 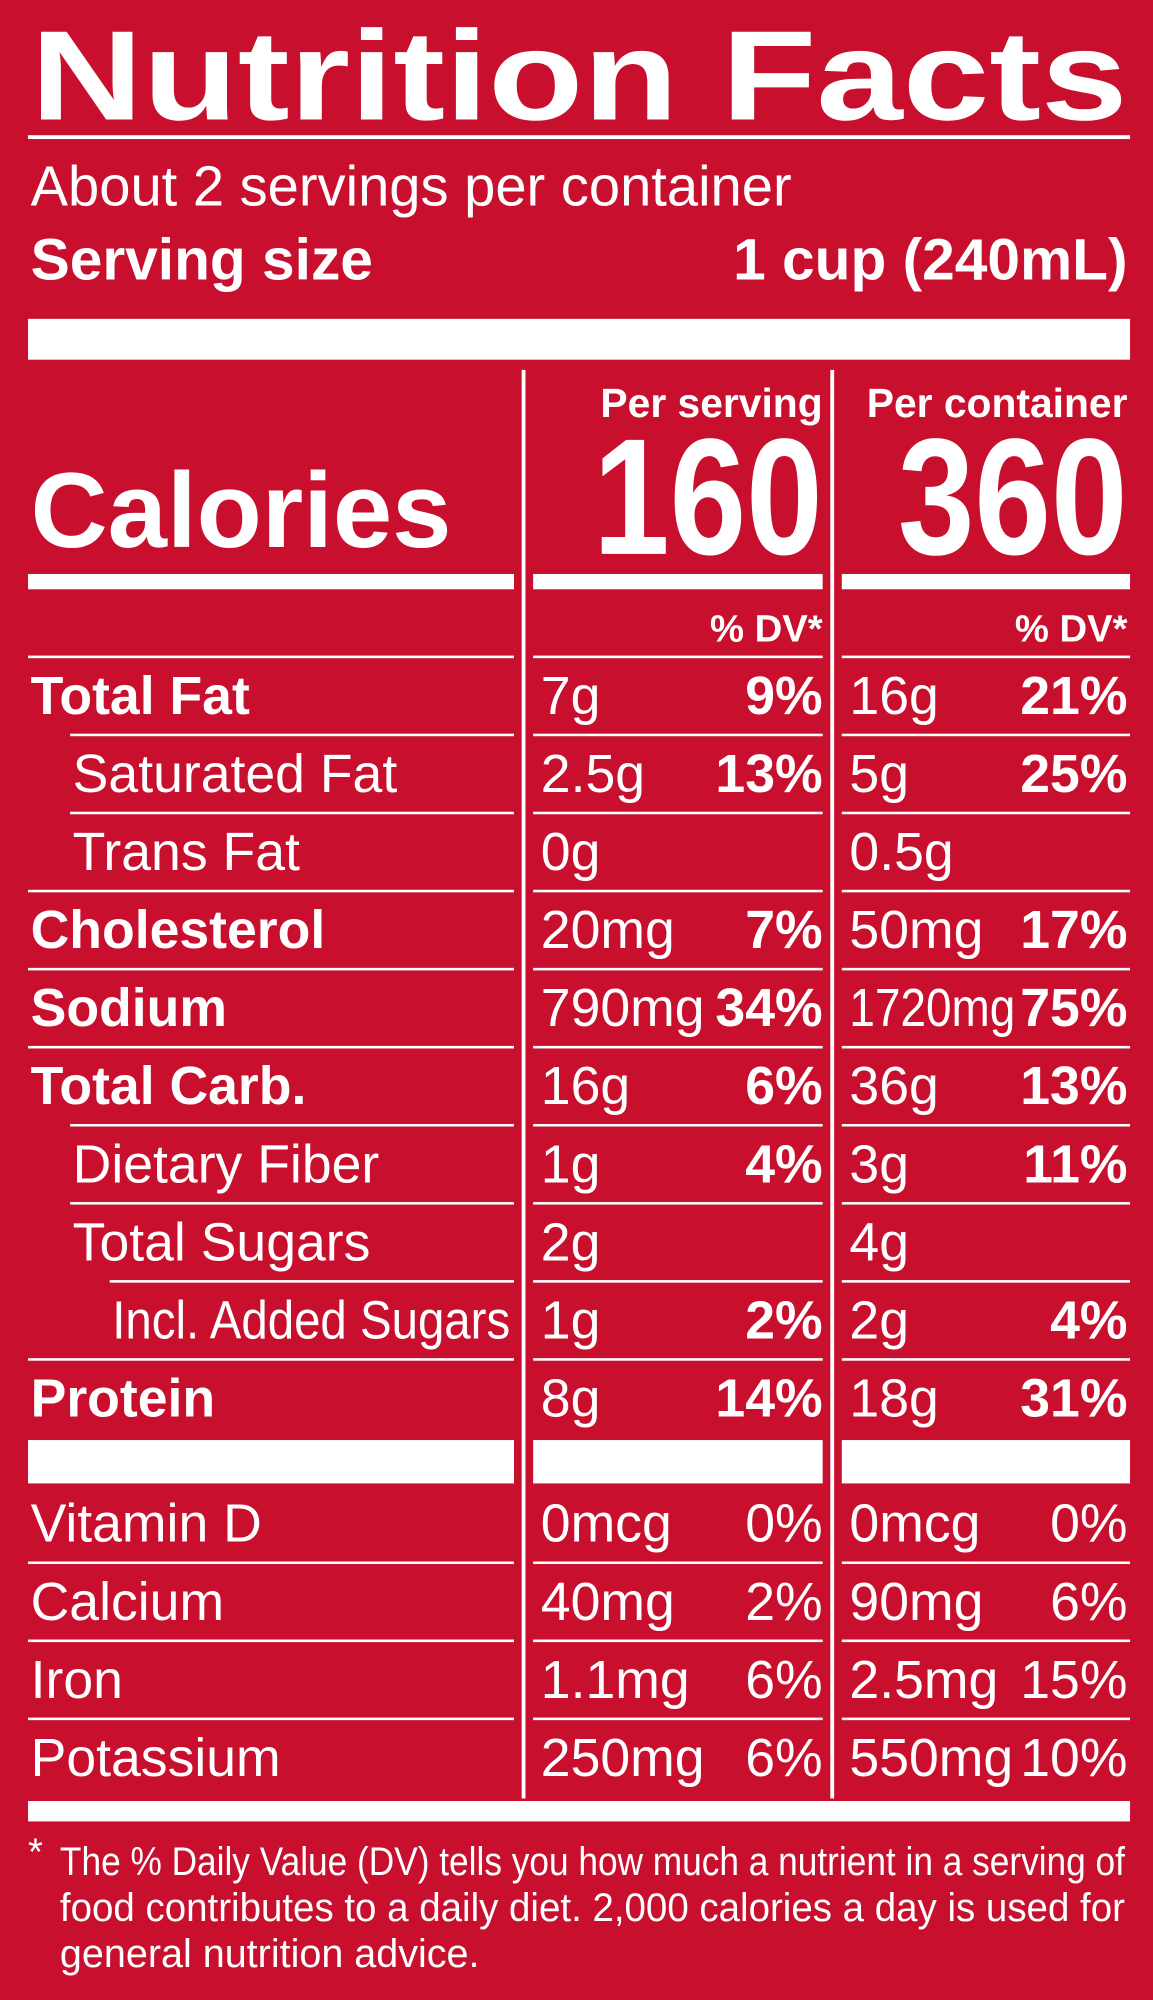 I want to click on daily-value: 17%, so click(x=1073, y=930).